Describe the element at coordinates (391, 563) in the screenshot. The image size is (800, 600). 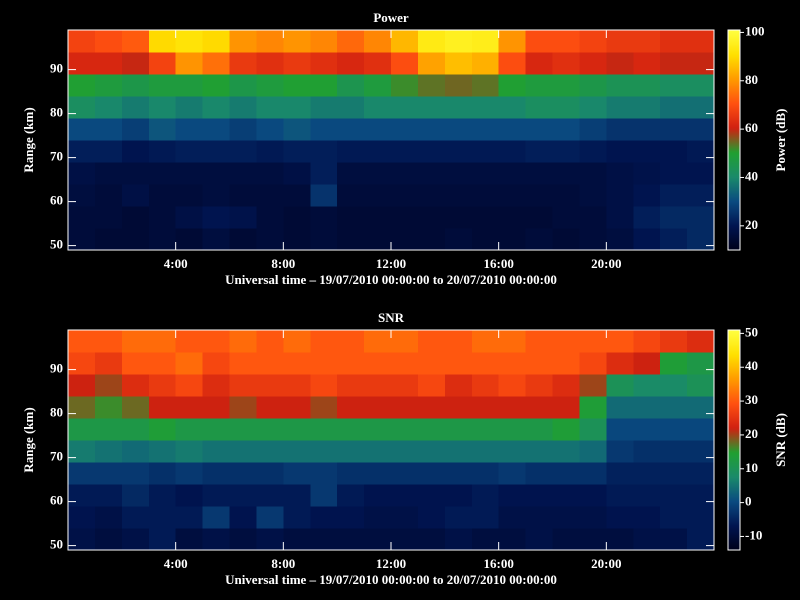
I see `x-tick-label: 12:00` at that location.